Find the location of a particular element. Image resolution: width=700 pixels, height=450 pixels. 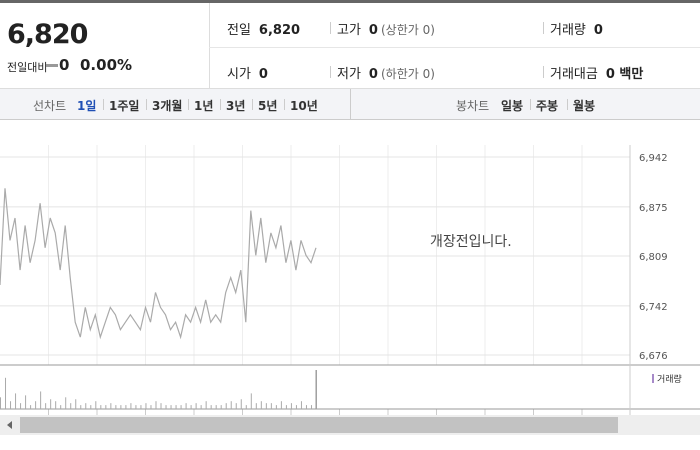

period-tab: 1년 is located at coordinates (204, 106).